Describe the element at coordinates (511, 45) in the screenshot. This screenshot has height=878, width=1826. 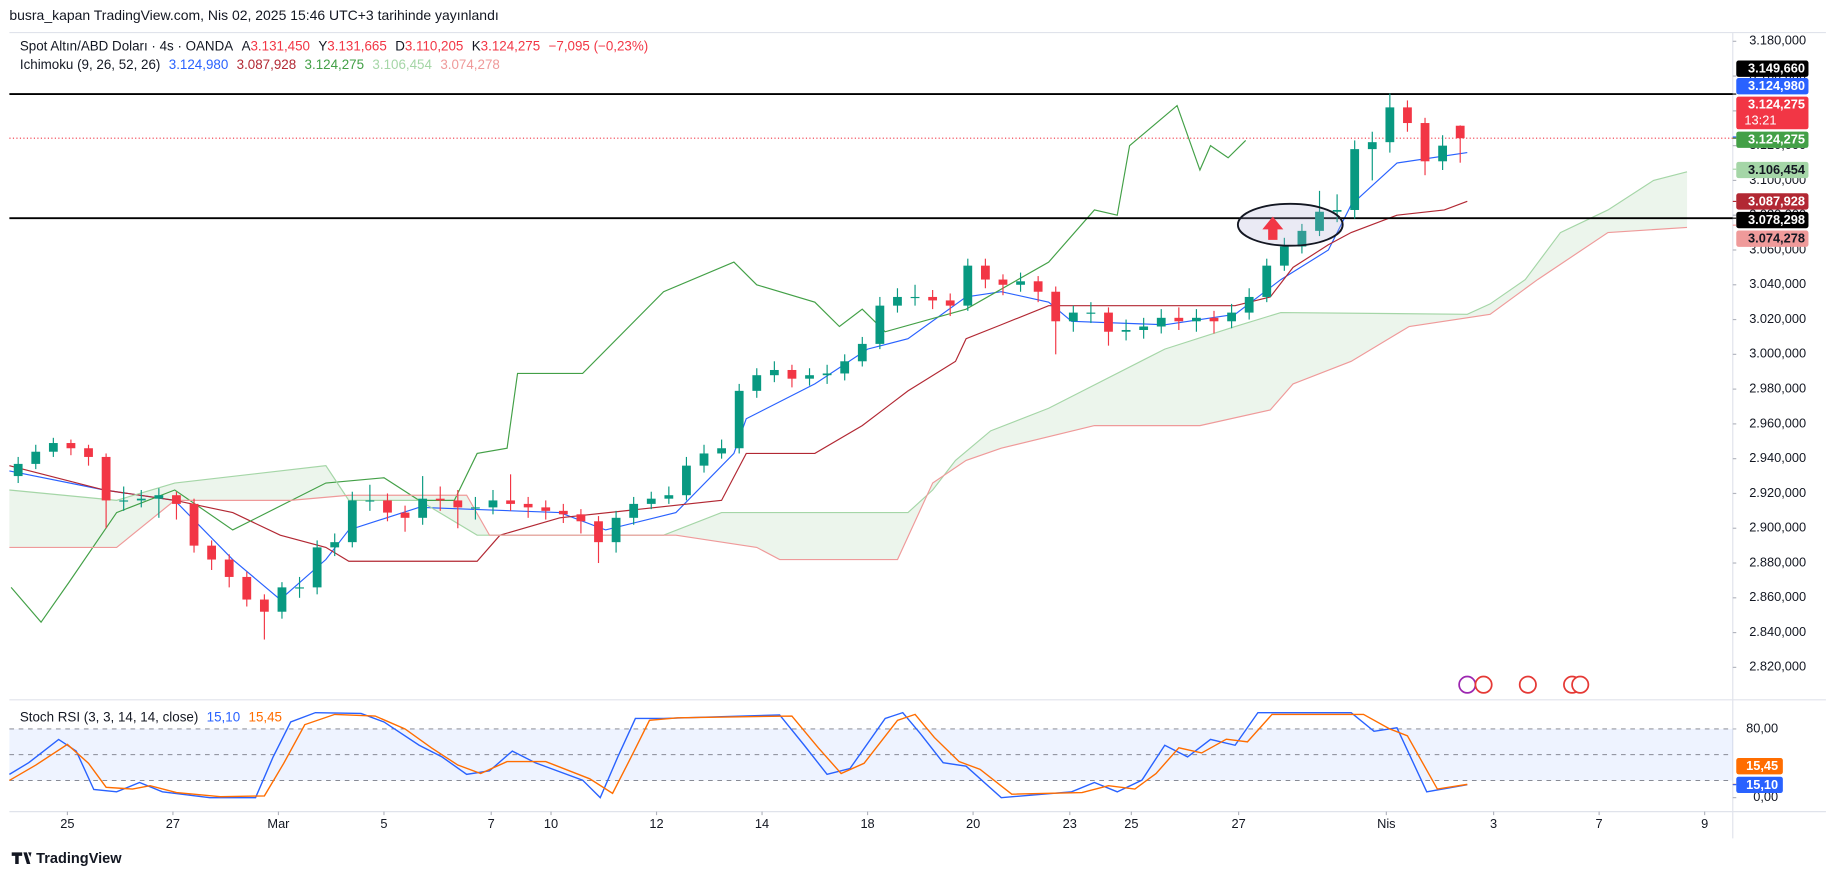
I see `ohlc-value: 3.124,275` at that location.